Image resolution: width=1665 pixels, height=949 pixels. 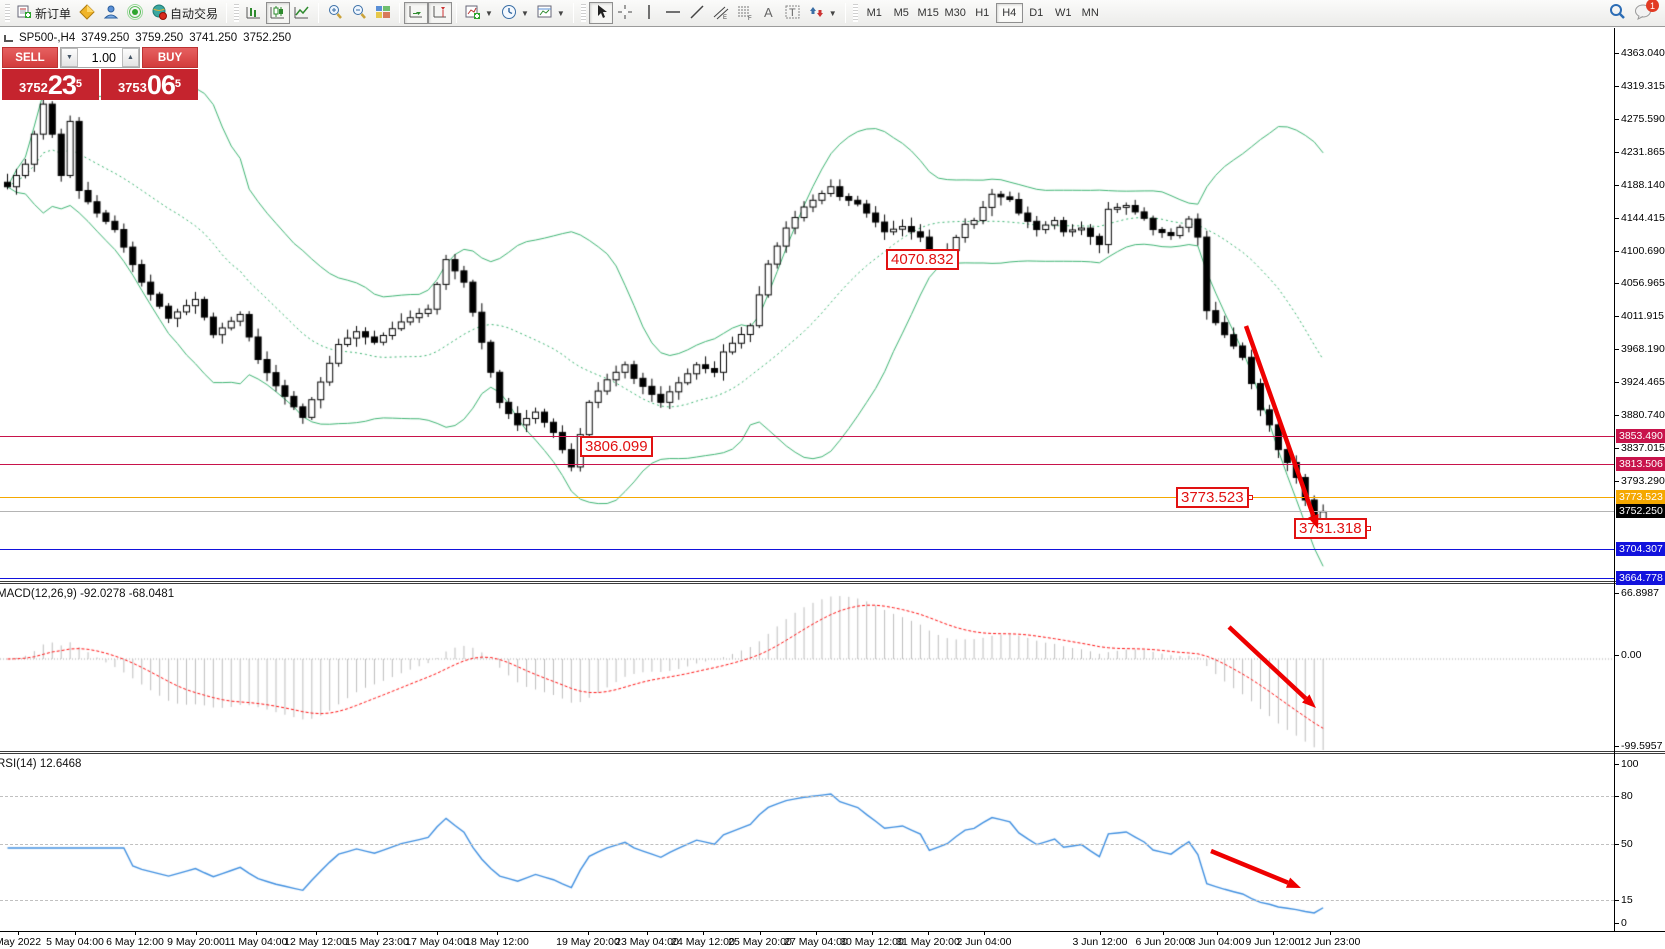 What do you see at coordinates (807, 796) in the screenshot?
I see `rsi-level-line` at bounding box center [807, 796].